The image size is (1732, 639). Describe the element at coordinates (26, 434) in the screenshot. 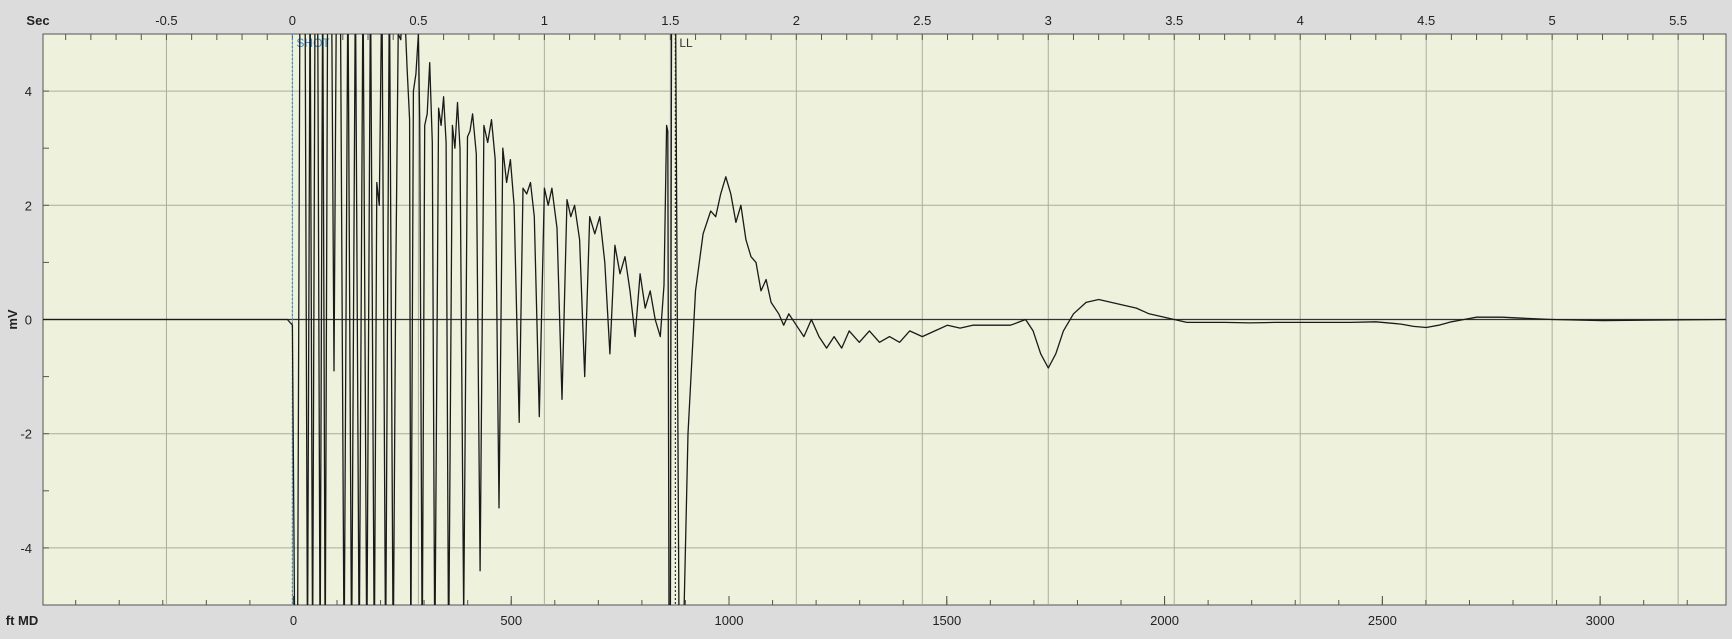

I see `y-tick-label: -2` at that location.